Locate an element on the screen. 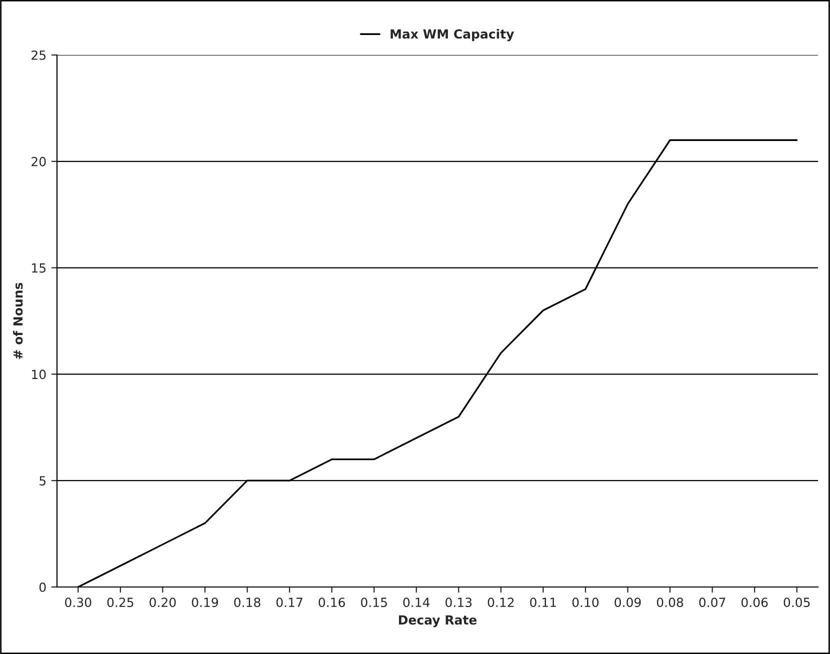  y-tick-label: 20 is located at coordinates (39, 161).